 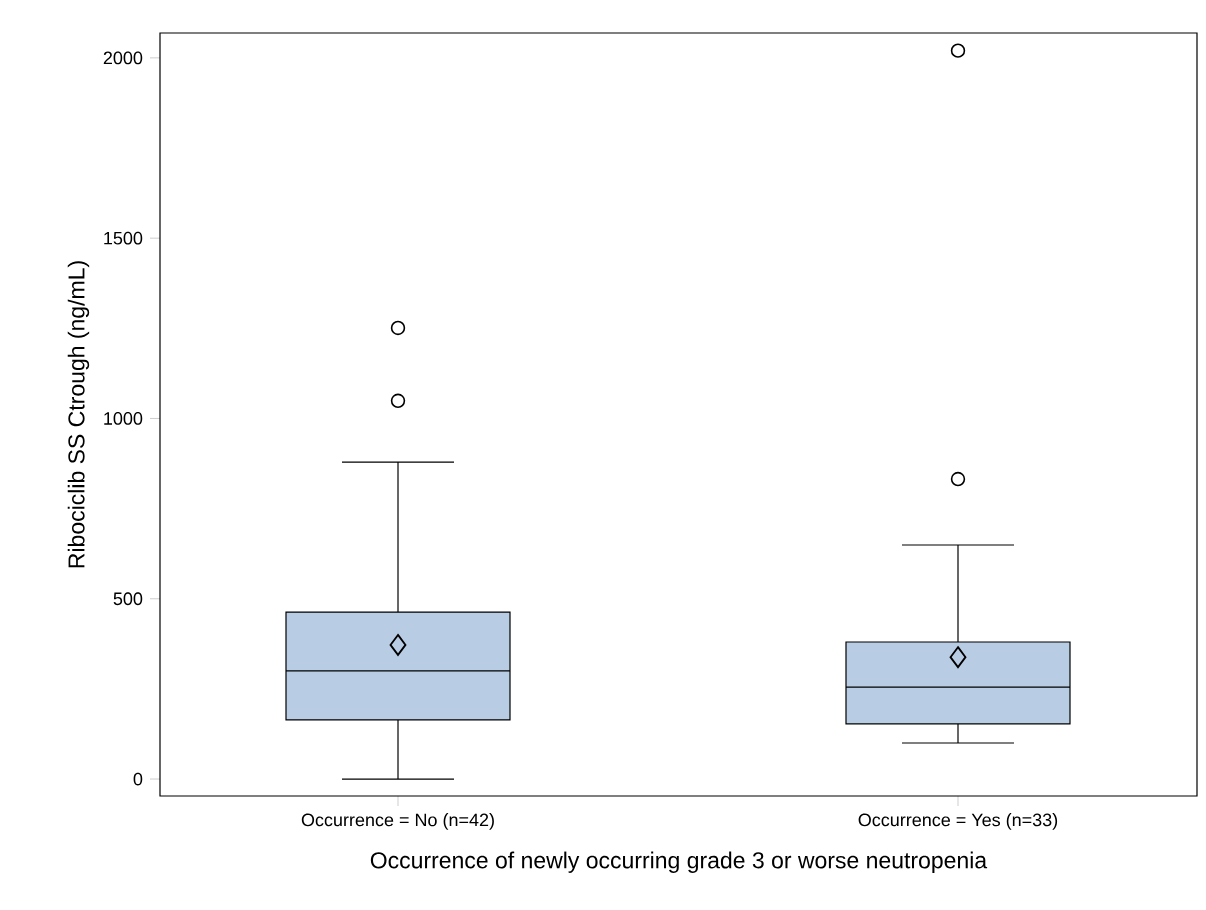 What do you see at coordinates (123, 58) in the screenshot?
I see `y-tick-label: 2000` at bounding box center [123, 58].